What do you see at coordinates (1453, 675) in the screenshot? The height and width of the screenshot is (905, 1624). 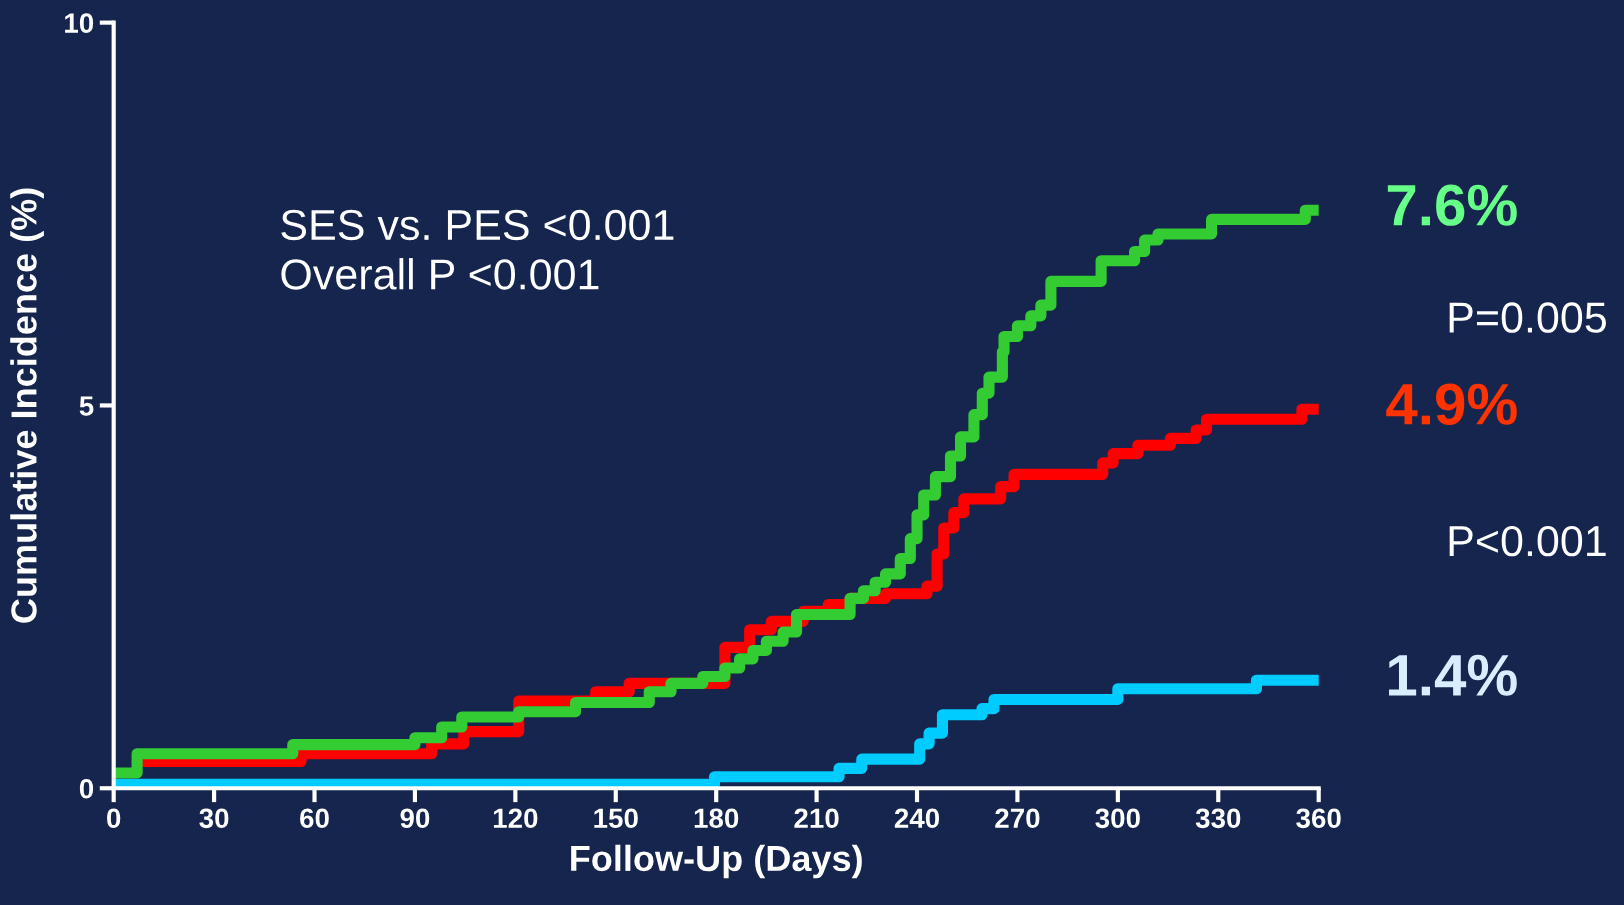 I see `text: 1.4%` at bounding box center [1453, 675].